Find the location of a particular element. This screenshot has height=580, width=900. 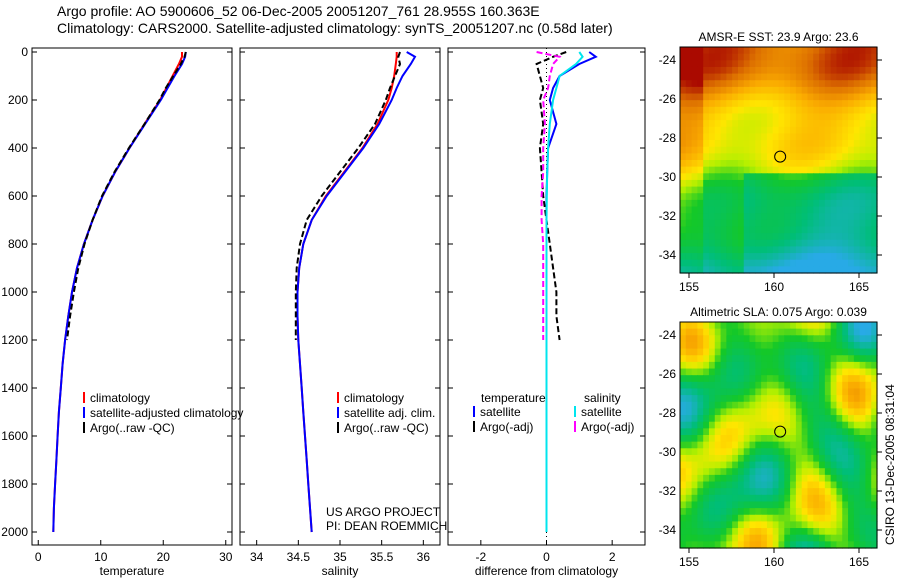

x-tick-label: 2 is located at coordinates (612, 557).